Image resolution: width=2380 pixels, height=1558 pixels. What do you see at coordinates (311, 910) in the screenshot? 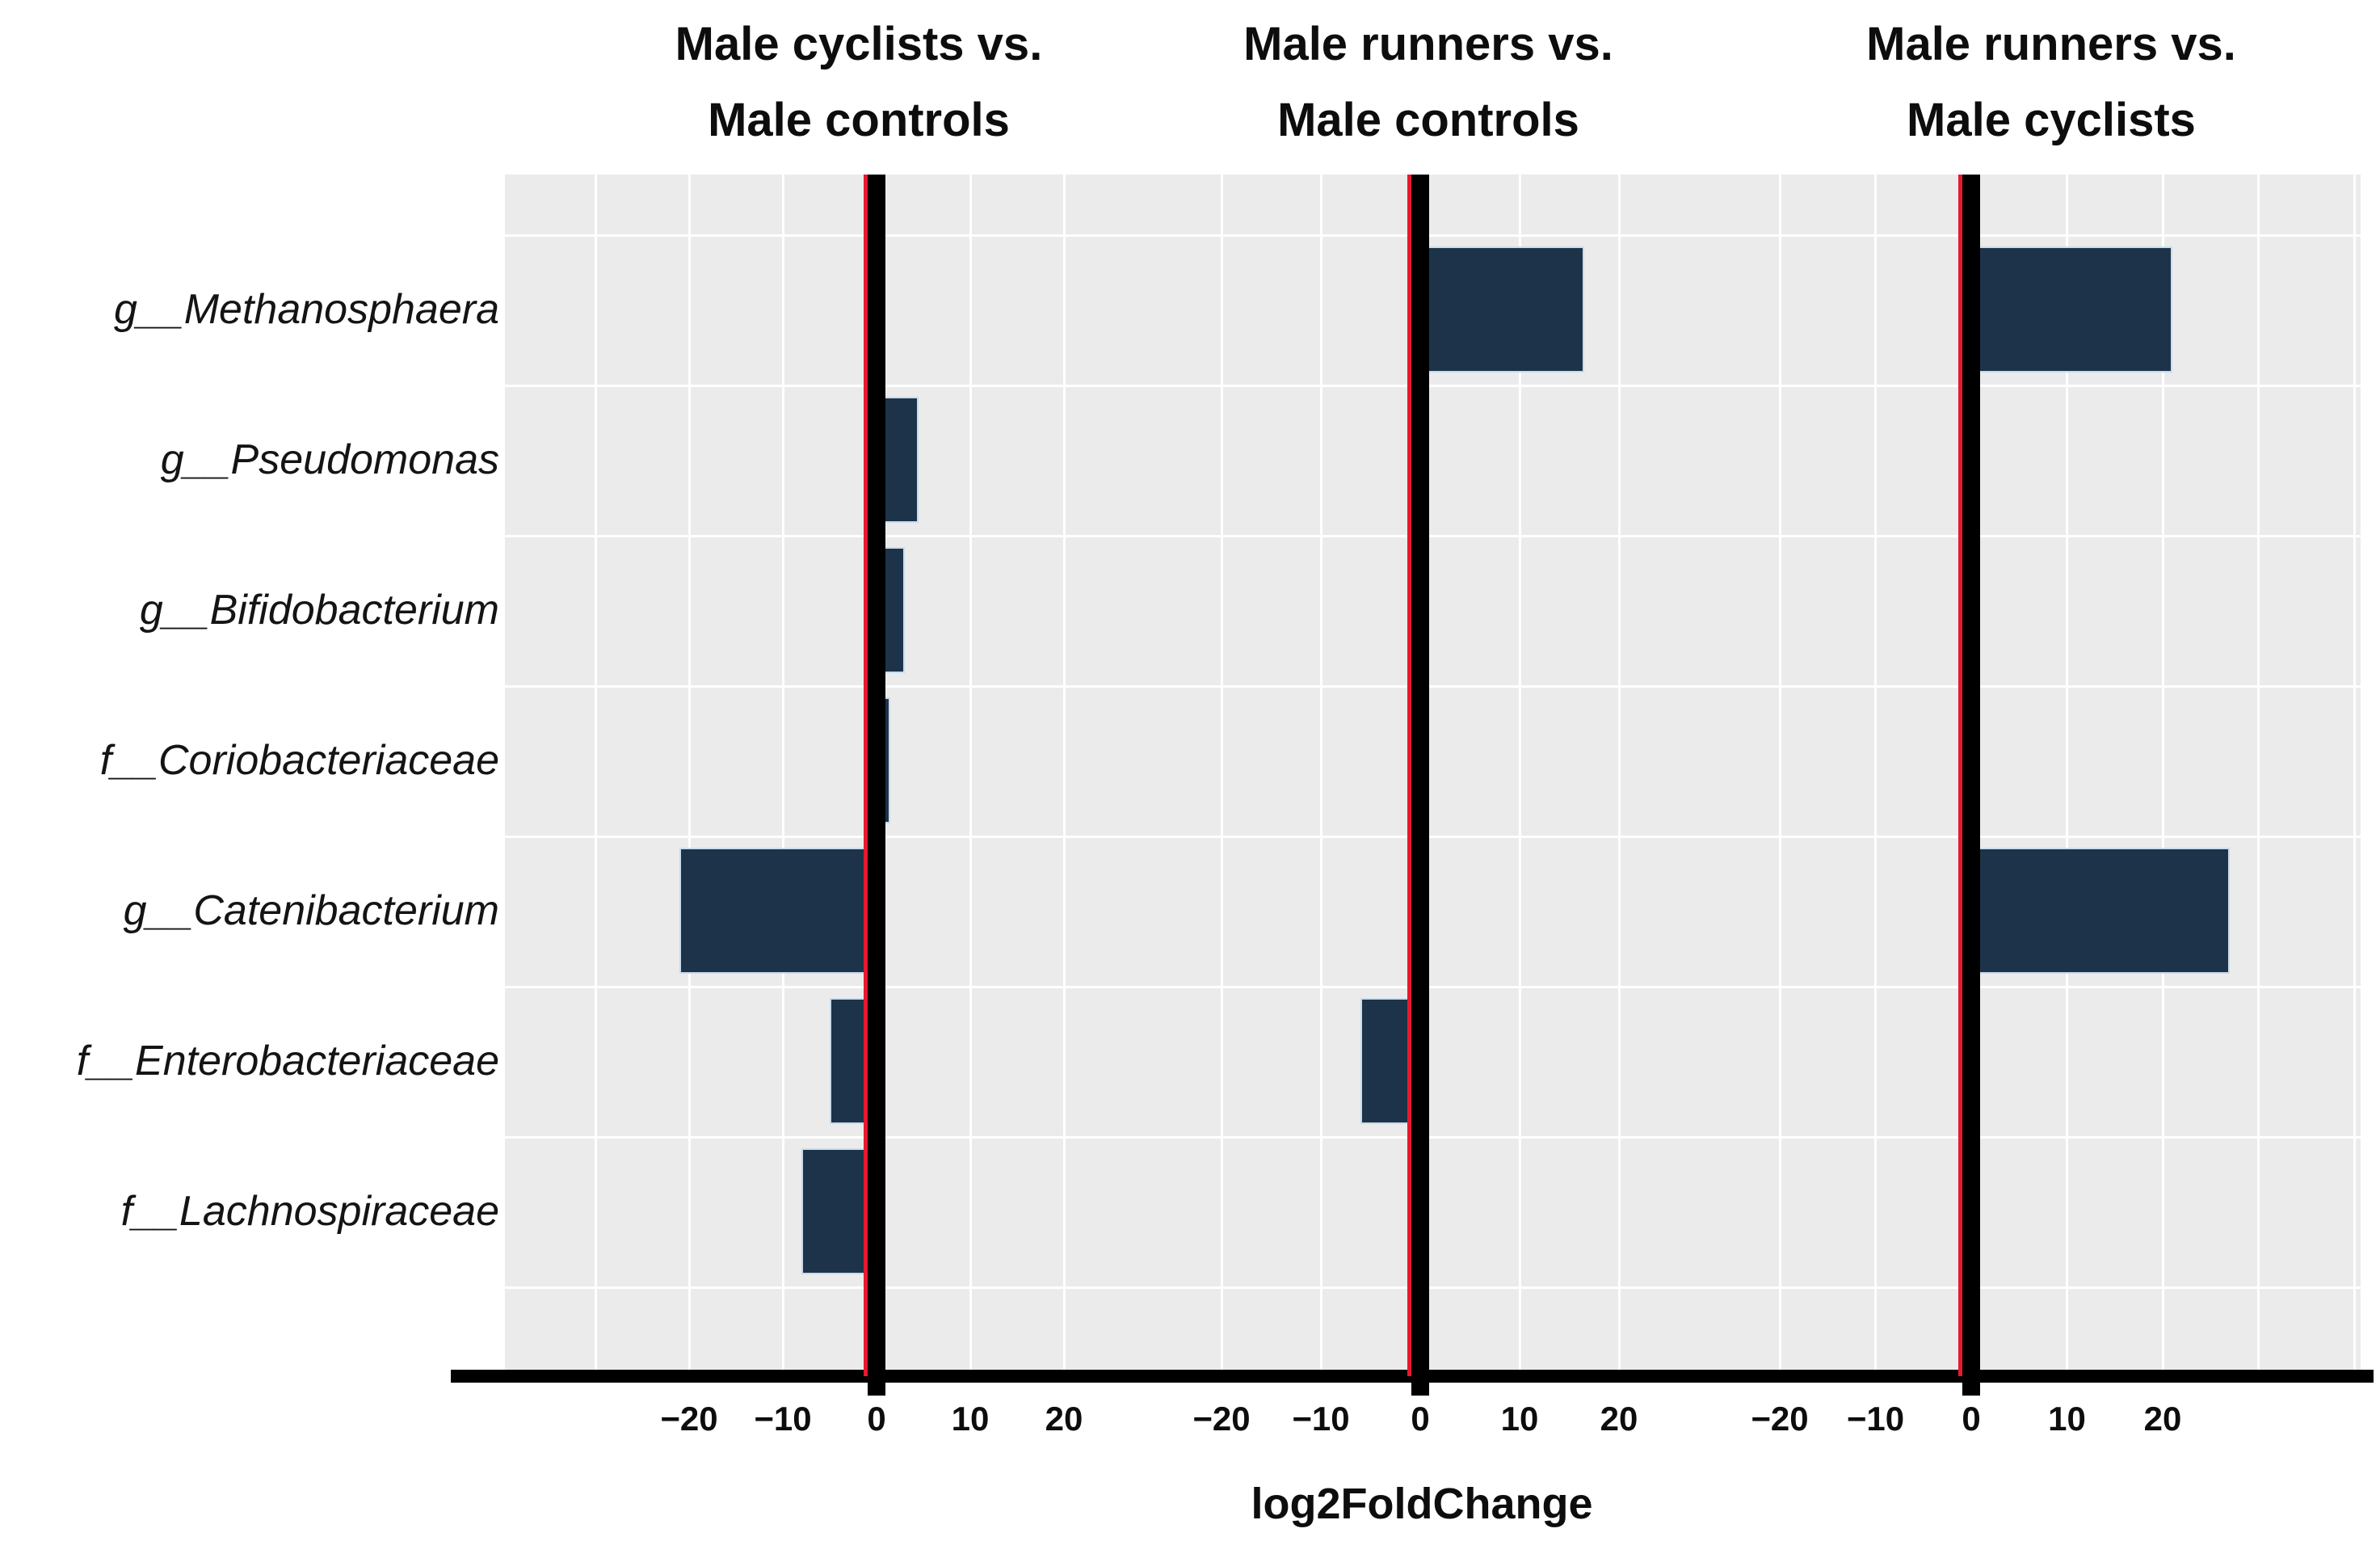
I see `y-category-label: g__Catenibacterium` at bounding box center [311, 910].